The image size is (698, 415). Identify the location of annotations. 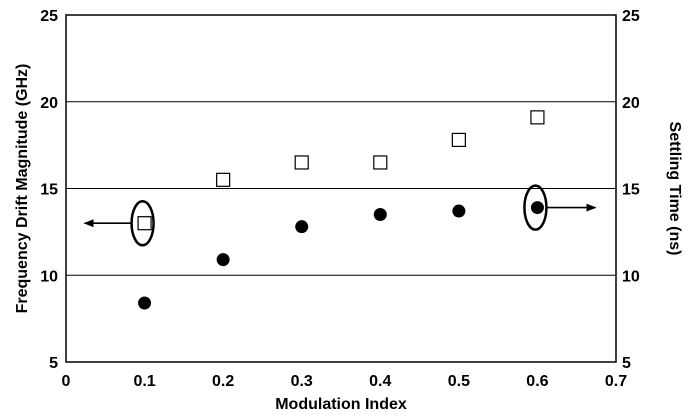
(340, 215).